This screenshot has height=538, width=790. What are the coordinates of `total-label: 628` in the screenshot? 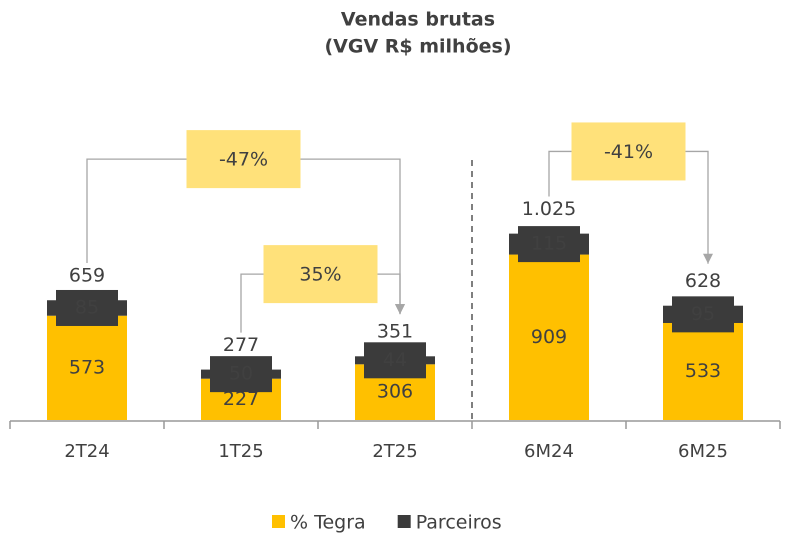 It's located at (703, 281).